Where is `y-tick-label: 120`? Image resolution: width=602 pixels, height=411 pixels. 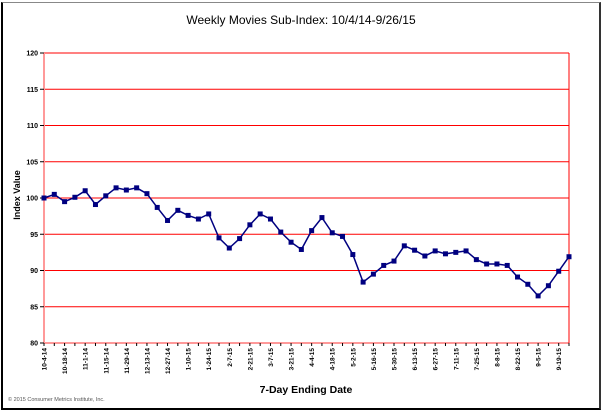
y-tick-label: 120 is located at coordinates (32, 54).